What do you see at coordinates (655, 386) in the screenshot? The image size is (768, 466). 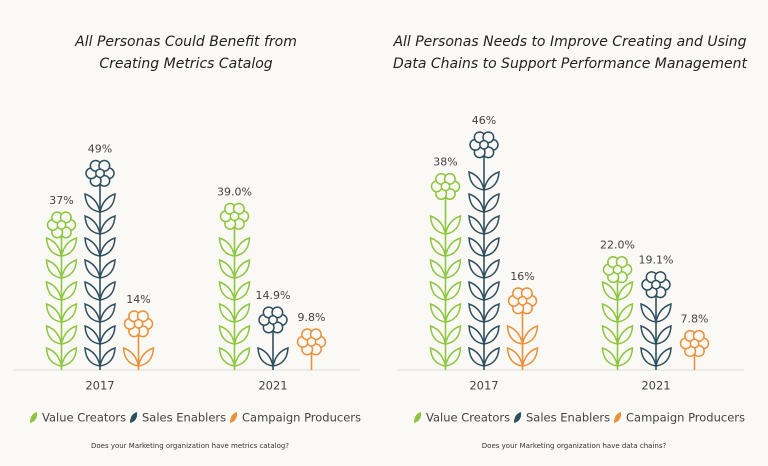 I see `x-tick-label: 2021` at bounding box center [655, 386].